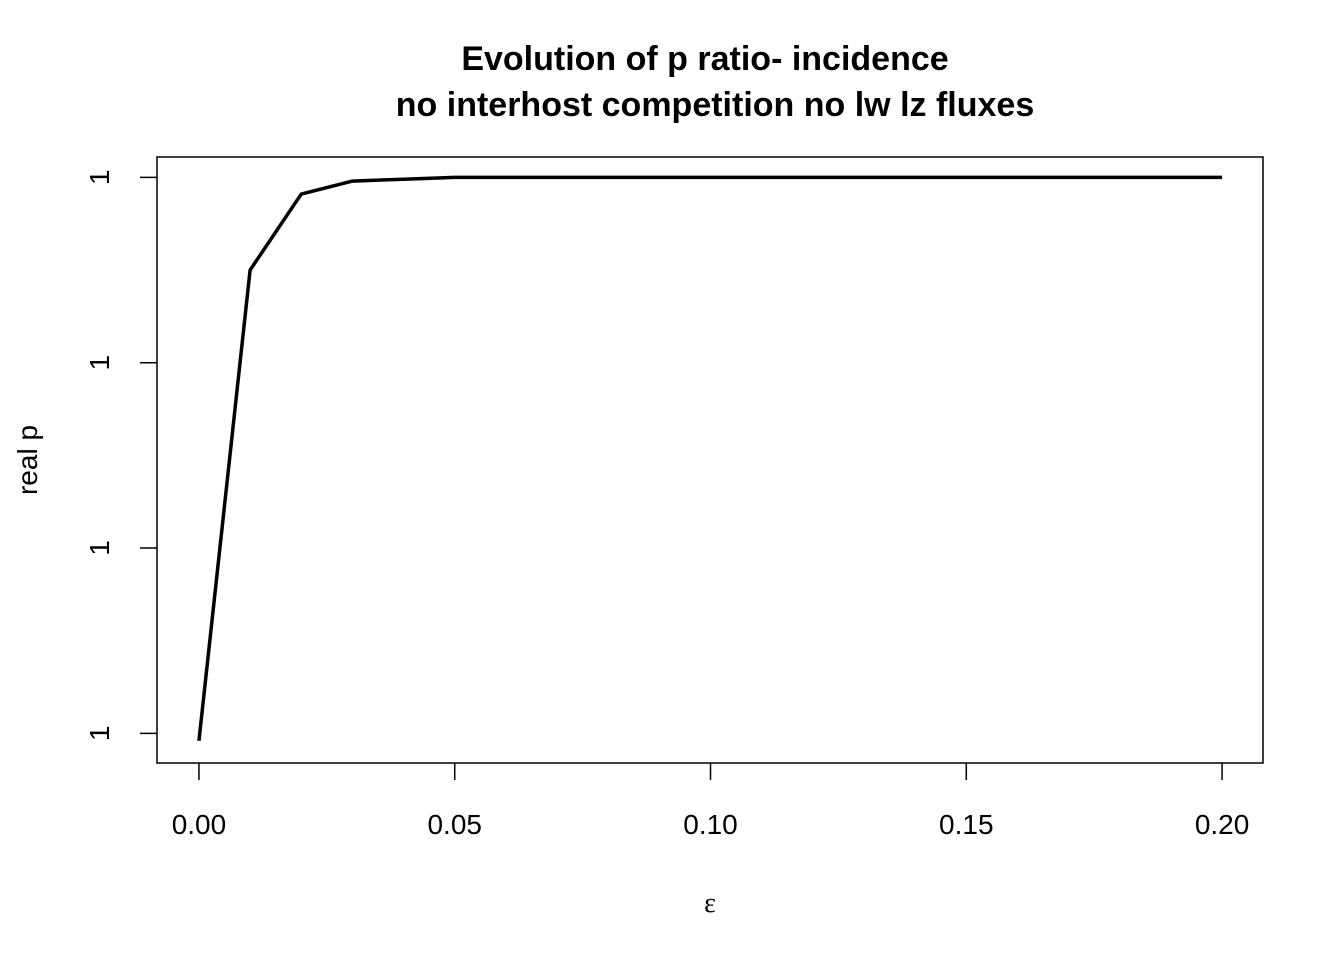 Image resolution: width=1344 pixels, height=960 pixels. Describe the element at coordinates (27, 460) in the screenshot. I see `y-axis-label: real p` at that location.